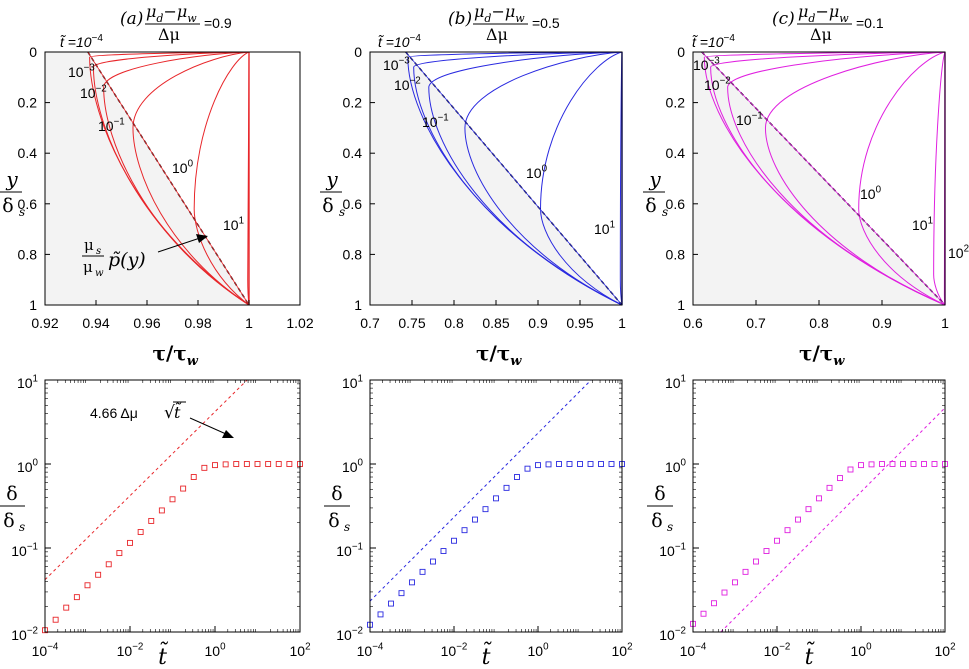 The image size is (969, 669). Describe the element at coordinates (655, 193) in the screenshot. I see `y-axis-label: yδ s` at that location.